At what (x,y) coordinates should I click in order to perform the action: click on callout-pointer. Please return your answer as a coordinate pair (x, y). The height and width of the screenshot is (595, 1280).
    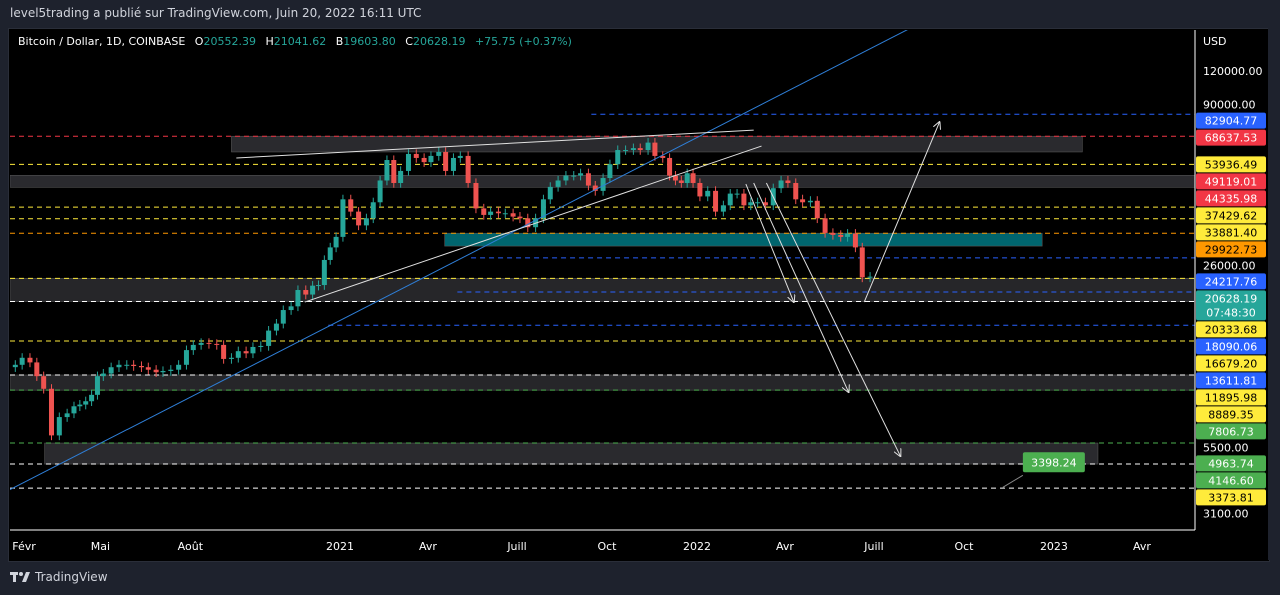
    Looking at the image, I should click on (1013, 481).